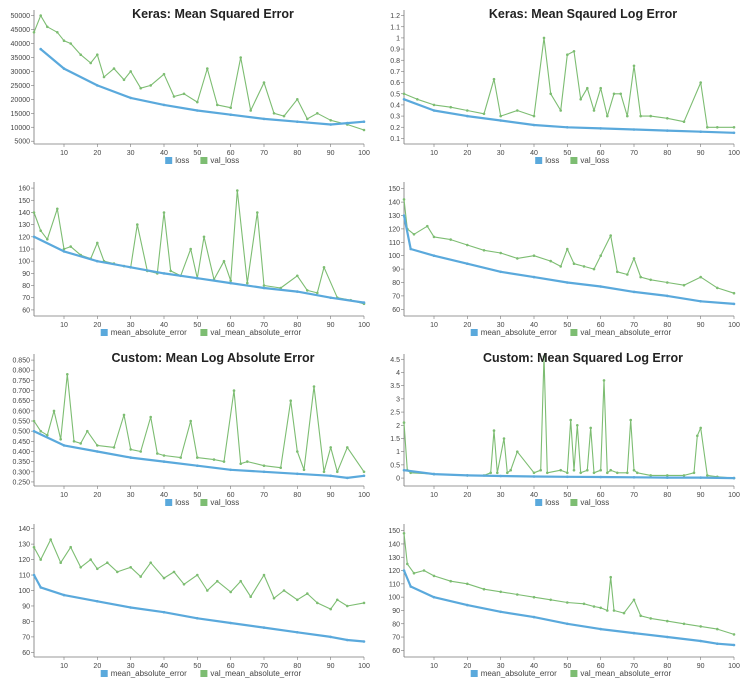  What do you see at coordinates (21, 100) in the screenshot?
I see `y-tick-label: 20000` at bounding box center [21, 100].